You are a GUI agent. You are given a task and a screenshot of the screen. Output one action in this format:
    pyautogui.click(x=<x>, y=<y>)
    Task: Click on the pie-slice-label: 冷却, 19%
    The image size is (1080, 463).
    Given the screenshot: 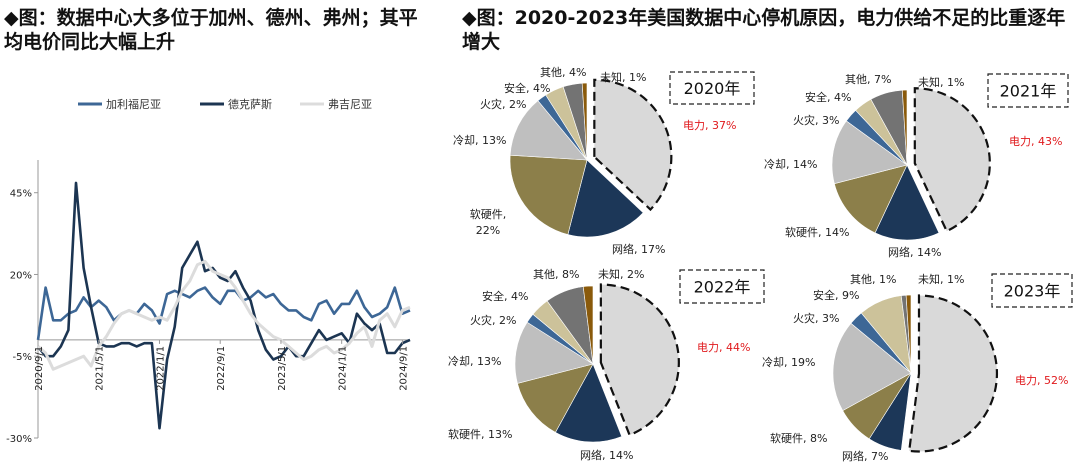 What is the action you would take?
    pyautogui.click(x=788, y=362)
    